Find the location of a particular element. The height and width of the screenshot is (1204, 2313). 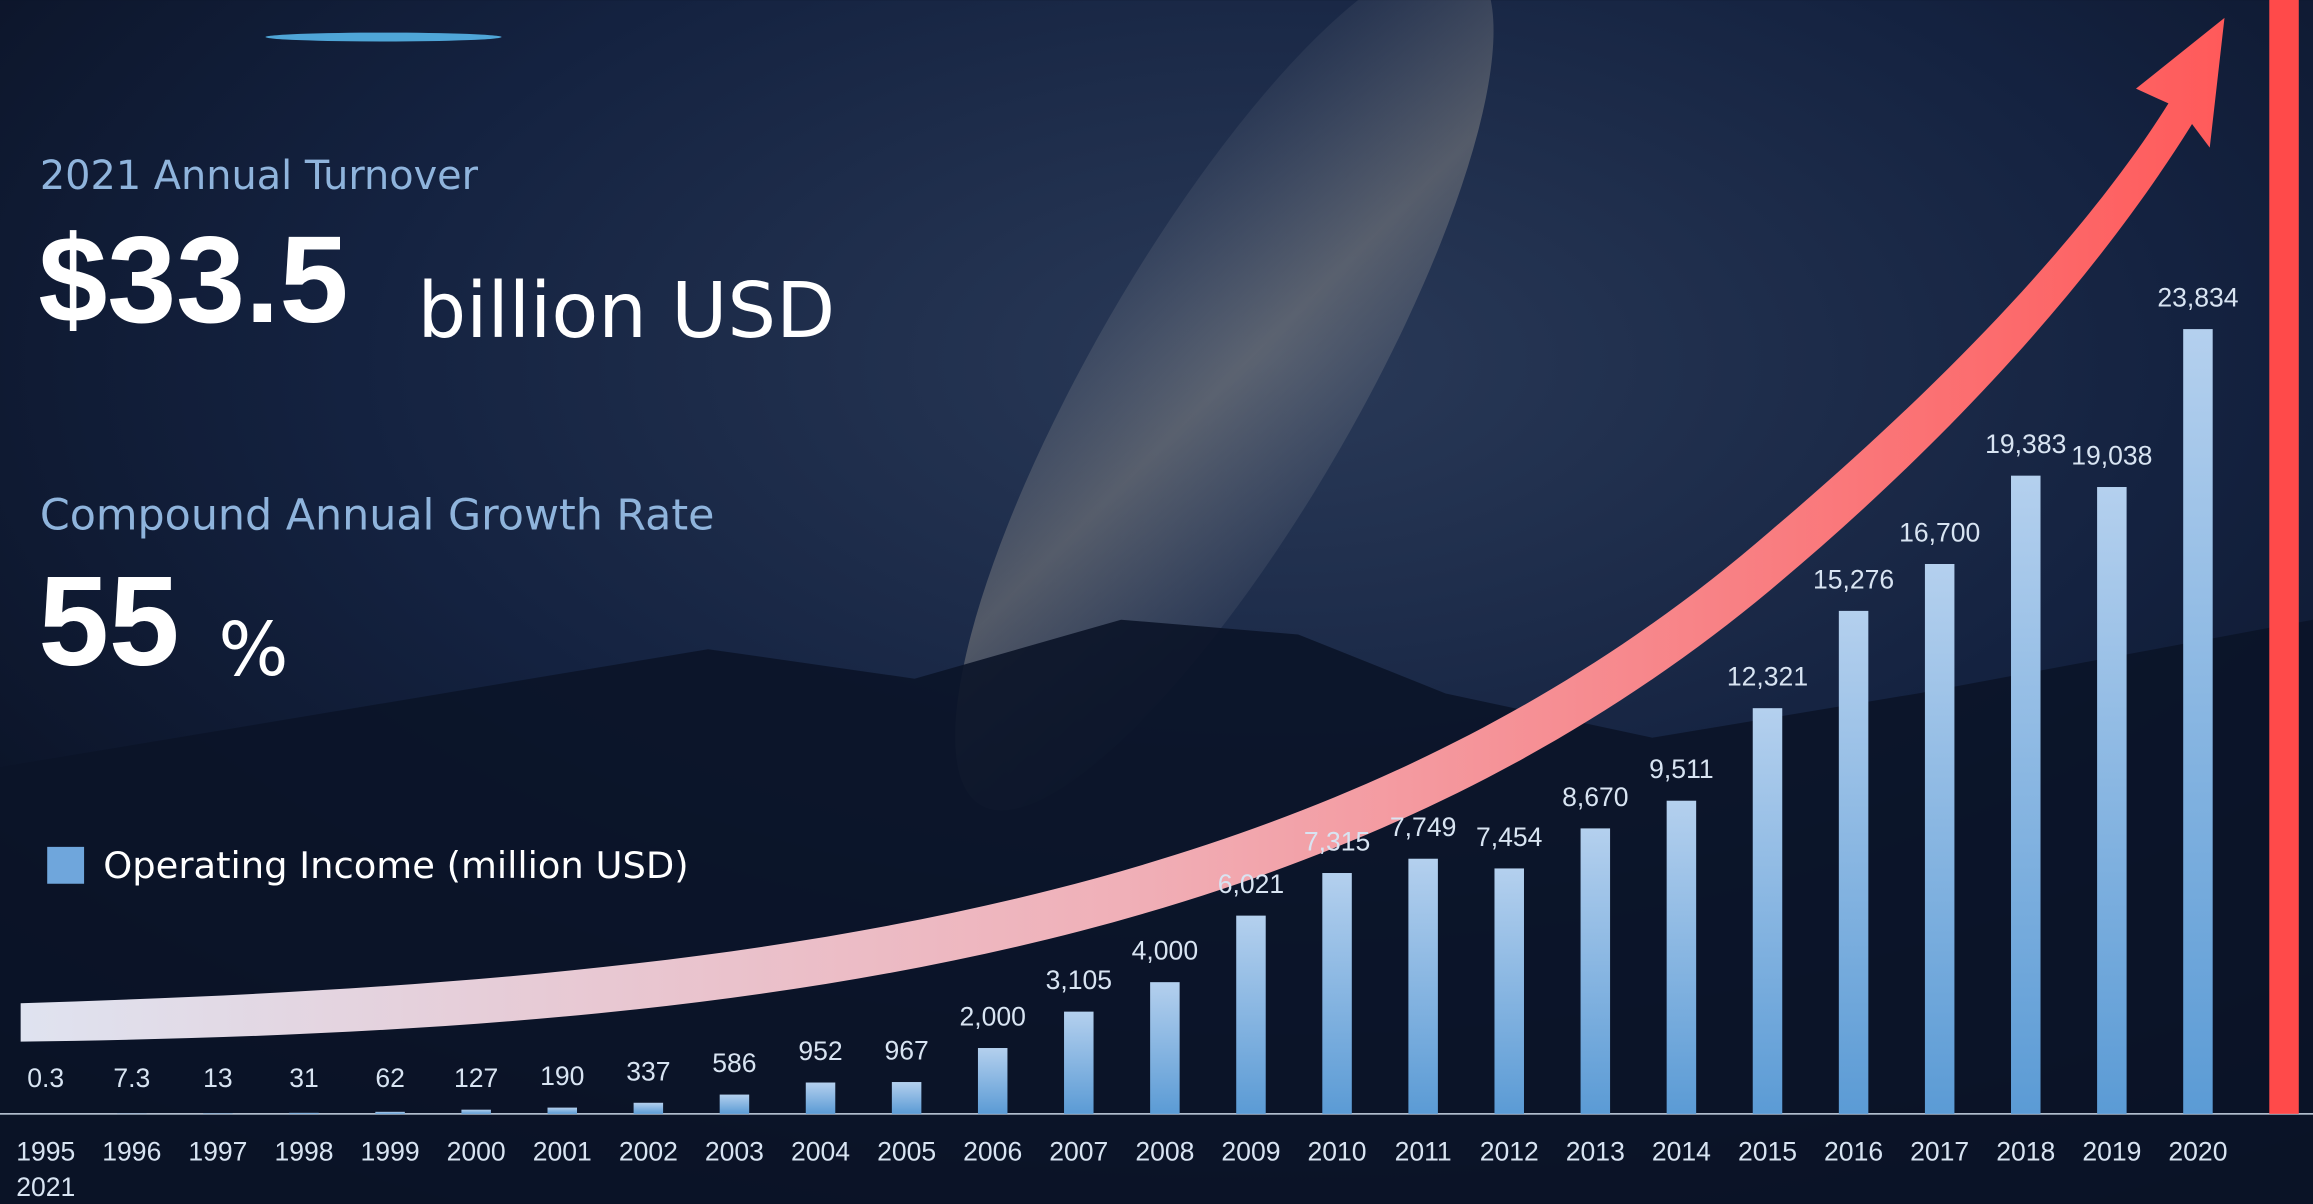

value-label: 9,511 is located at coordinates (1681, 769).